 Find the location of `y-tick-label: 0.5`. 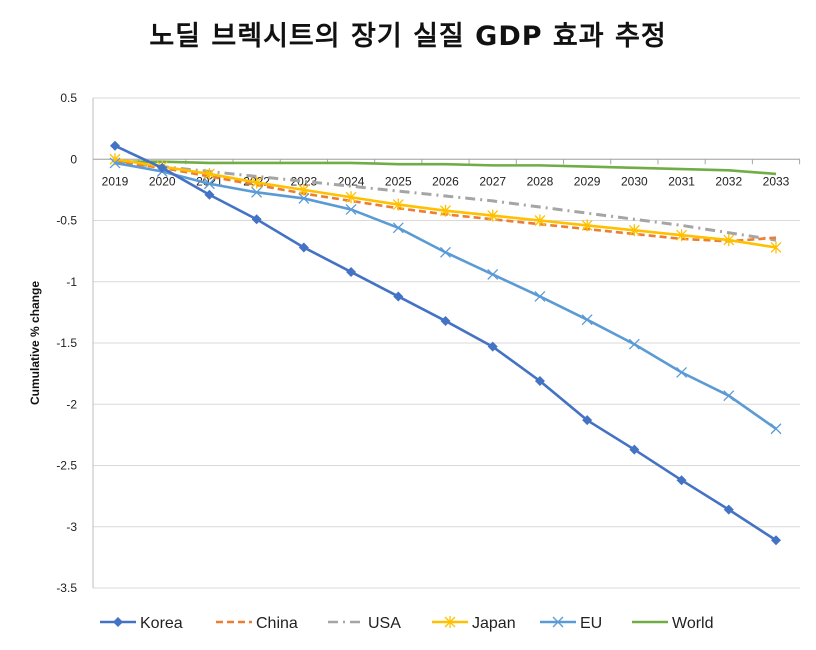

y-tick-label: 0.5 is located at coordinates (68, 98).